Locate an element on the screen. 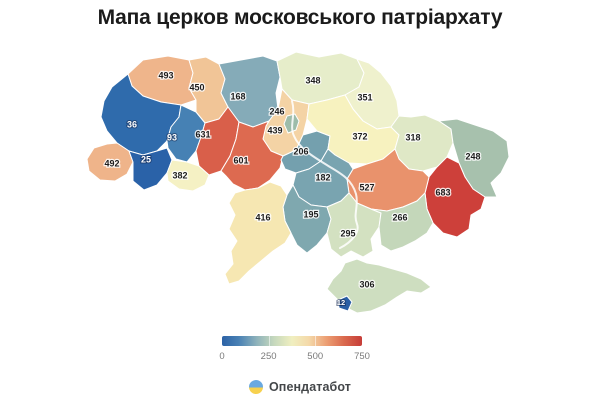 The width and height of the screenshot is (600, 411). region-value-sumy: 351 is located at coordinates (364, 97).